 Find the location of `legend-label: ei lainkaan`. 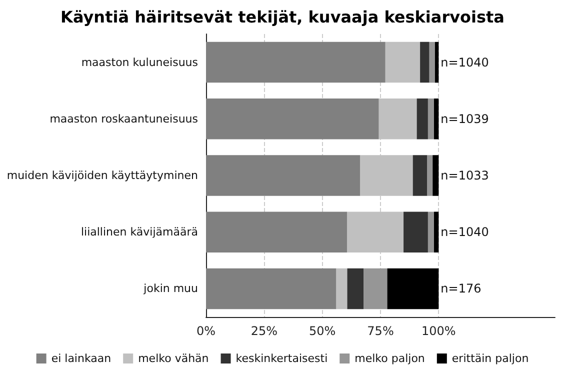

legend-label: ei lainkaan is located at coordinates (81, 358).